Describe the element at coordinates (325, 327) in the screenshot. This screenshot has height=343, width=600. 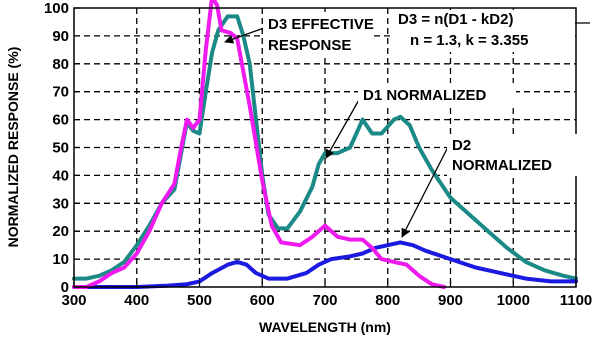
I see `x-axis-label: WAVELENGTH (nm)` at that location.